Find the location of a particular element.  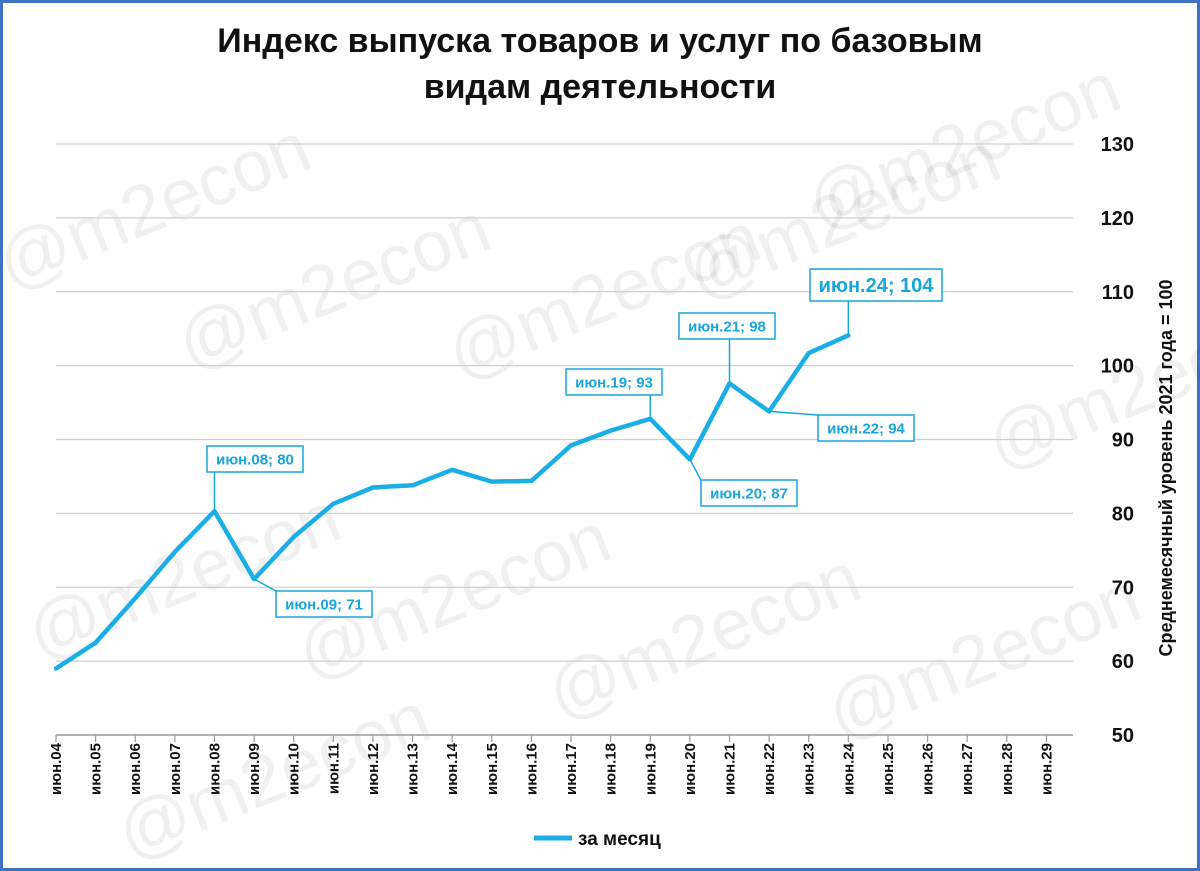

x-tick-label: июн.13 is located at coordinates (413, 769).